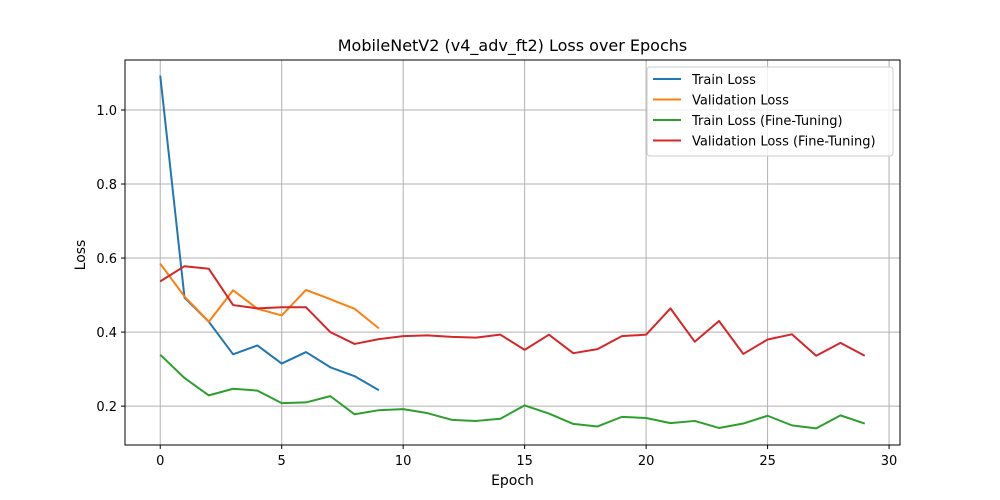 The width and height of the screenshot is (1000, 500). Describe the element at coordinates (767, 461) in the screenshot. I see `x-tick-label: 25` at that location.